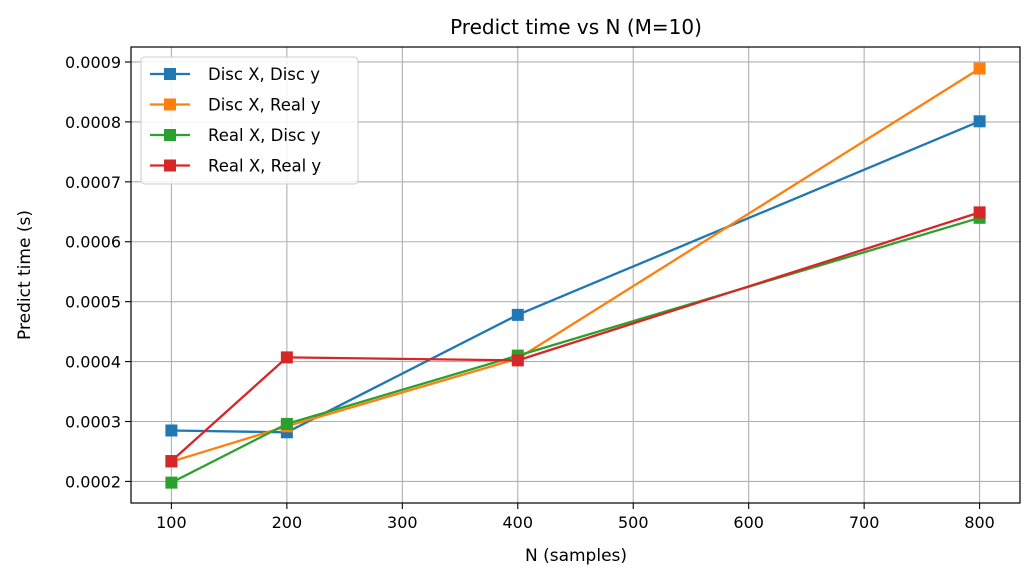 Image resolution: width=1034 pixels, height=581 pixels. What do you see at coordinates (633, 522) in the screenshot?
I see `x-tick-label: 500` at bounding box center [633, 522].